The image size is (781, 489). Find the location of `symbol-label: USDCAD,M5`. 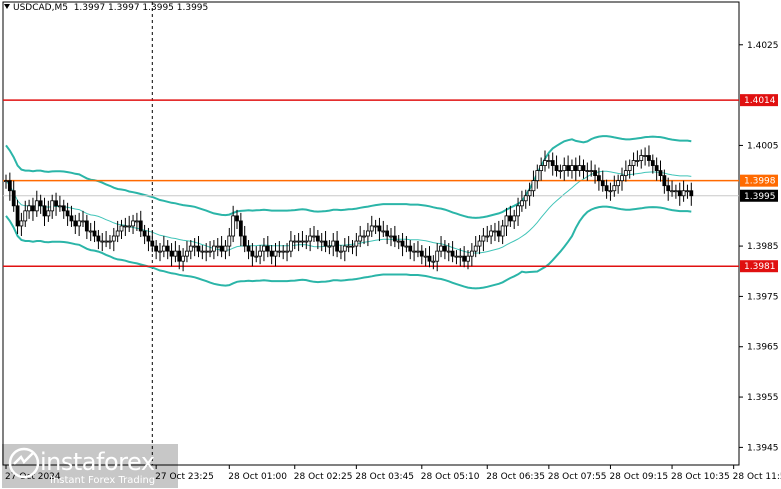

symbol-label: USDCAD,M5 is located at coordinates (40, 8).